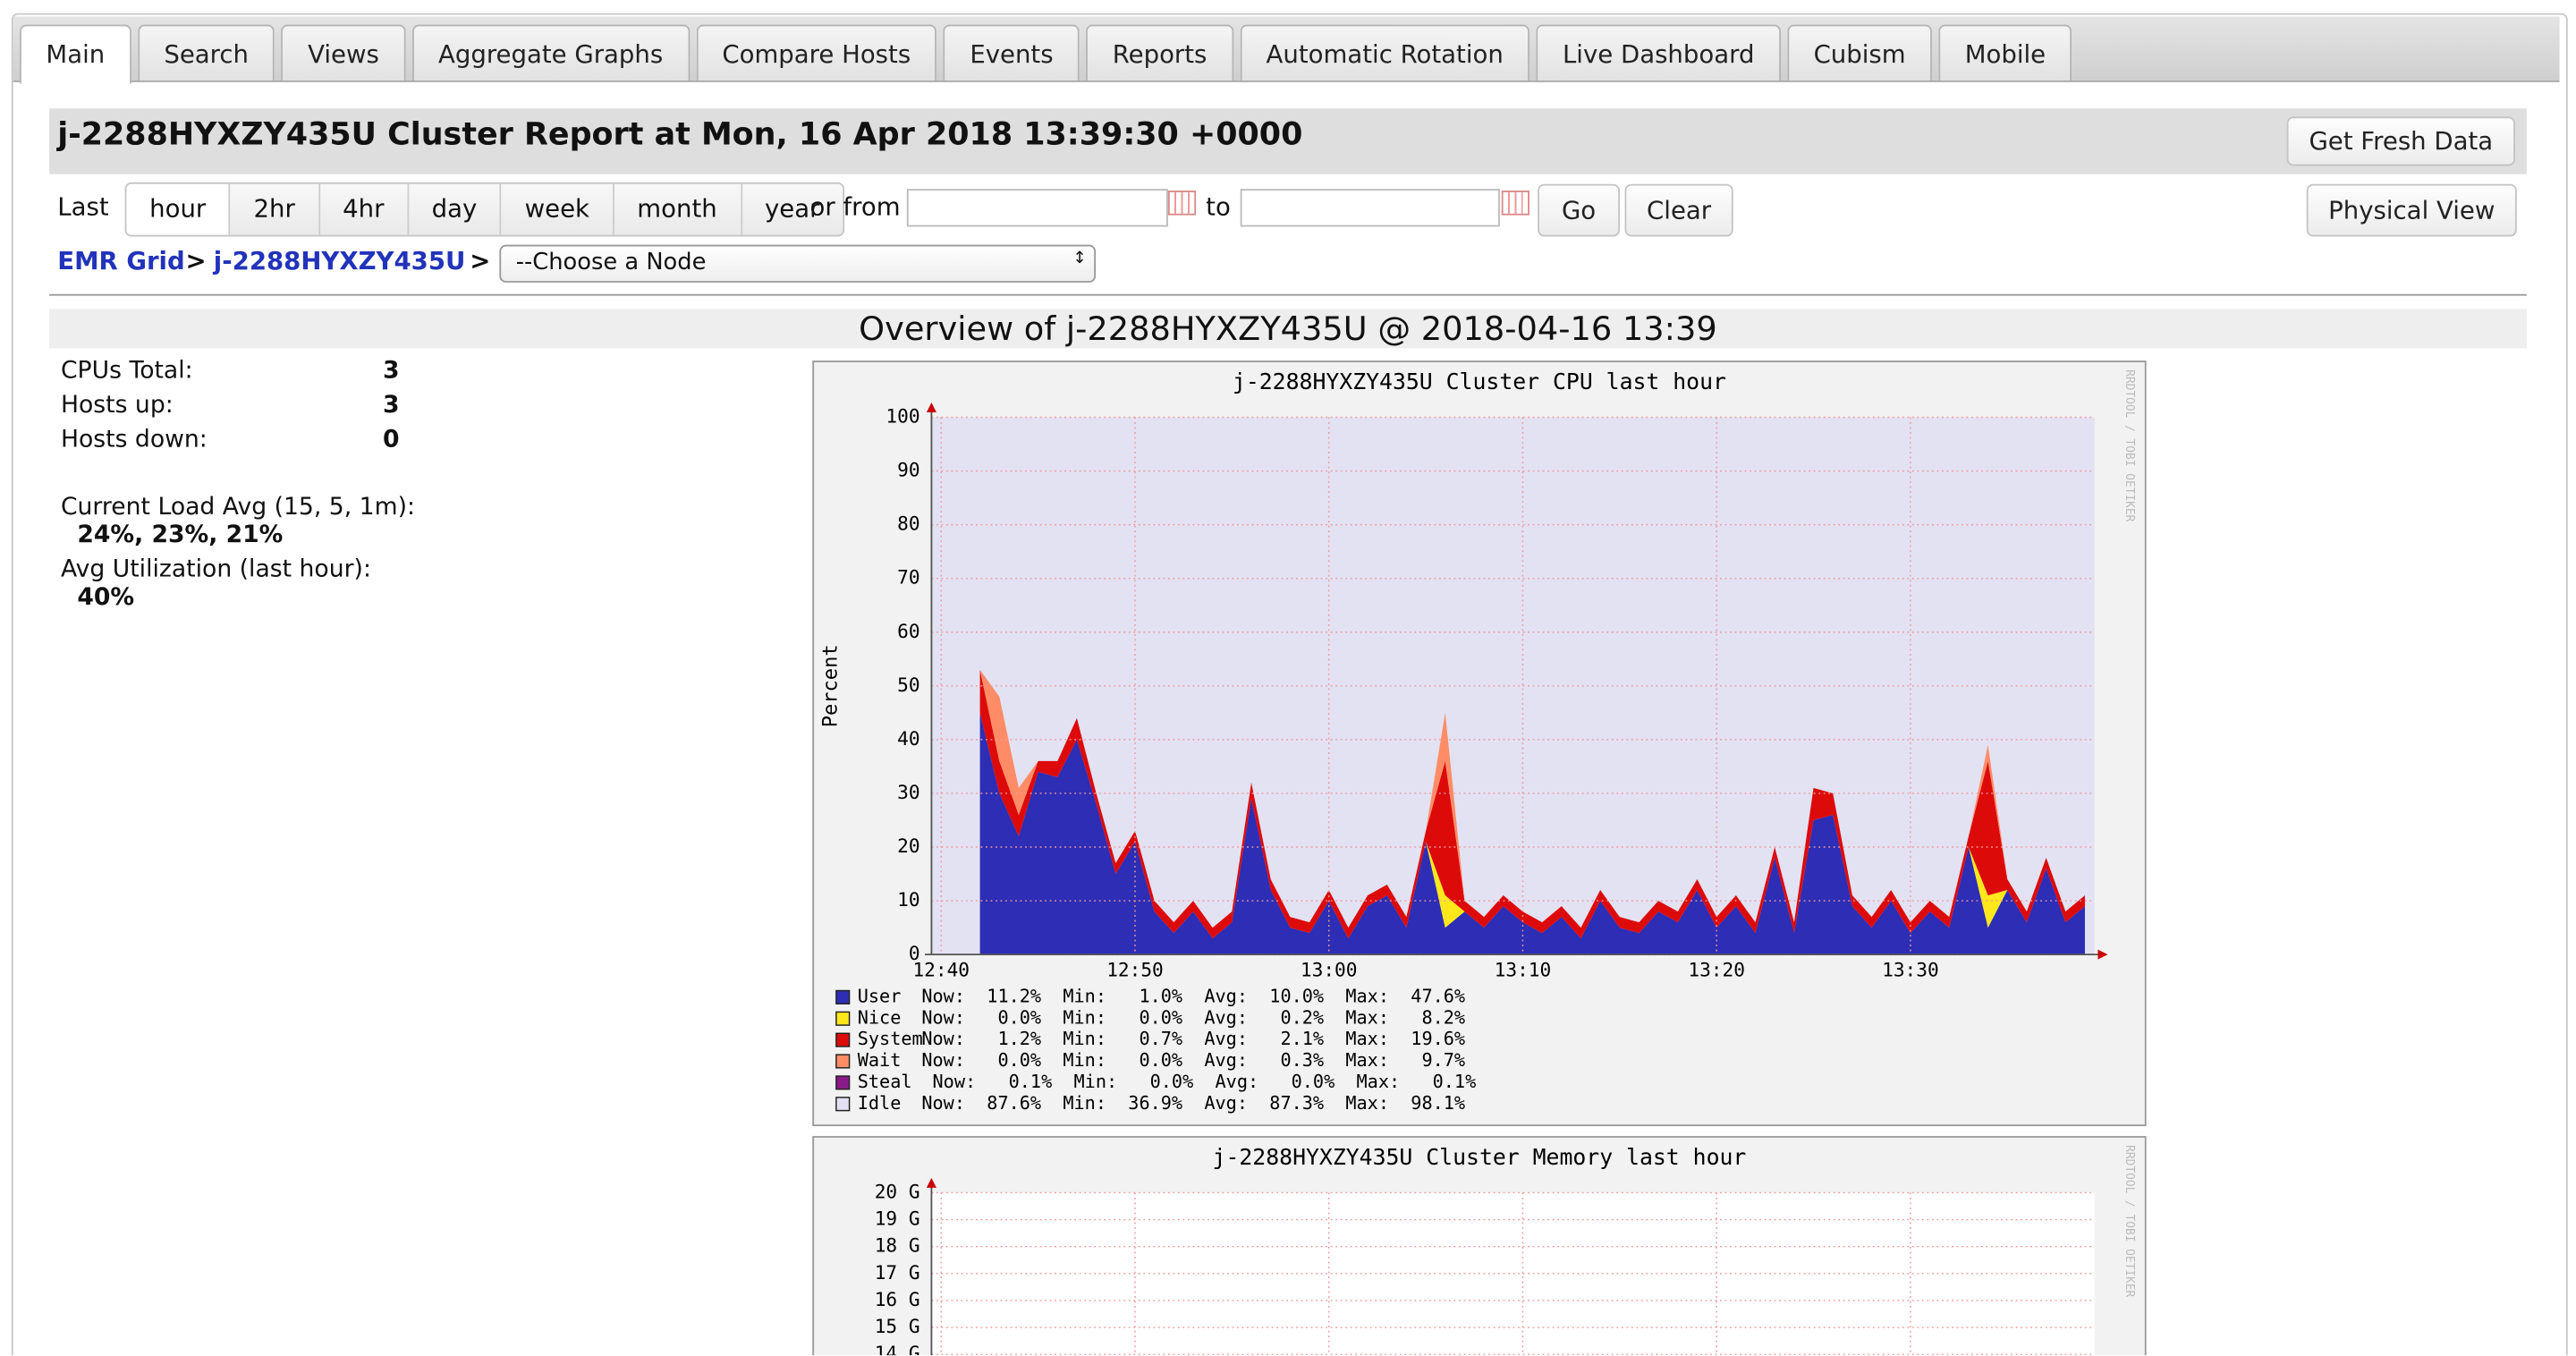 The width and height of the screenshot is (2576, 1356). What do you see at coordinates (237, 507) in the screenshot?
I see `load-label: Current Load Avg (15, 5, 1m):` at bounding box center [237, 507].